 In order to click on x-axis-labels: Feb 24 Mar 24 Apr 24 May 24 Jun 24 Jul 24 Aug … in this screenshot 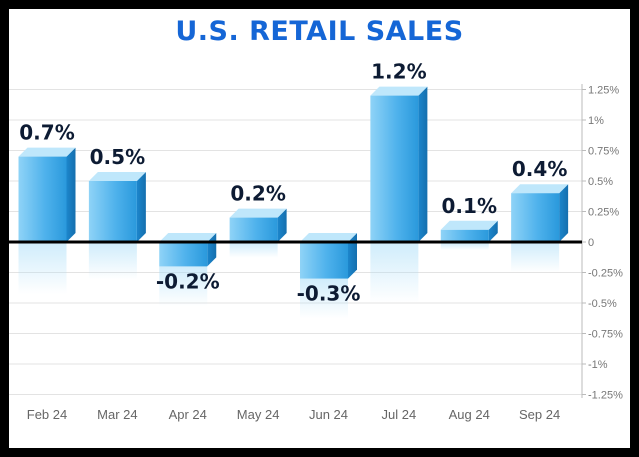, I will do `click(293, 414)`.